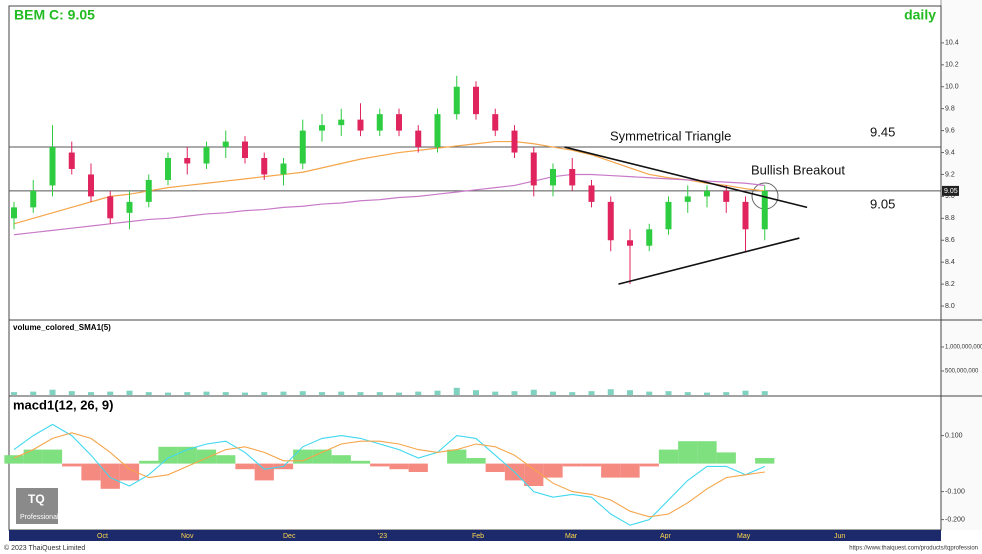 This screenshot has height=554, width=982. I want to click on x-tick-label: May, so click(744, 536).